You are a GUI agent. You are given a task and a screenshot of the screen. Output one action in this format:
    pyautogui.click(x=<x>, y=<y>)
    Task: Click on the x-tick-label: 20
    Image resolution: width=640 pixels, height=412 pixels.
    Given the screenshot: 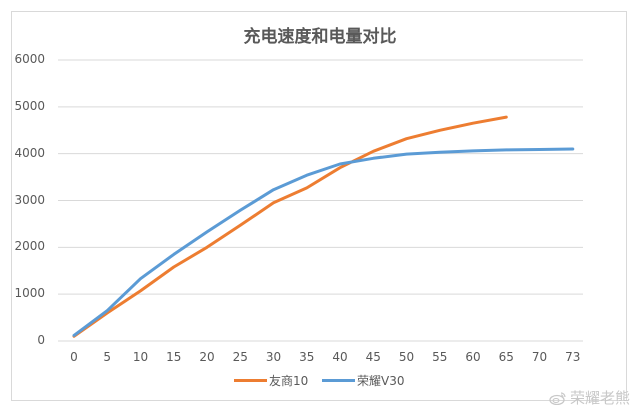 What is the action you would take?
    pyautogui.click(x=207, y=357)
    